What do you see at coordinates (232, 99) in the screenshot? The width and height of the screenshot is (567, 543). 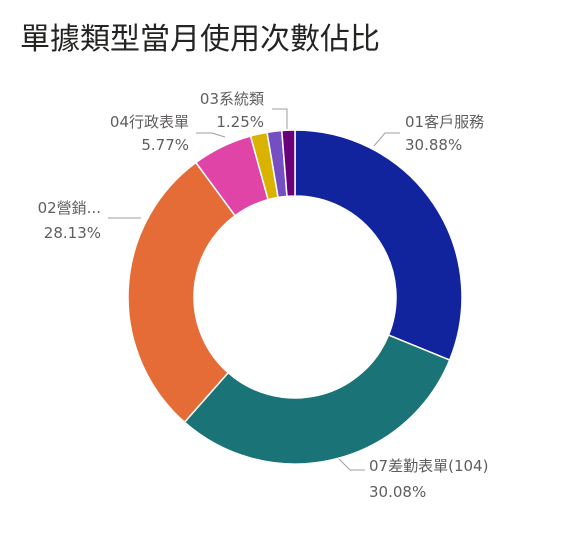 I see `label-03-name: 03系統類` at bounding box center [232, 99].